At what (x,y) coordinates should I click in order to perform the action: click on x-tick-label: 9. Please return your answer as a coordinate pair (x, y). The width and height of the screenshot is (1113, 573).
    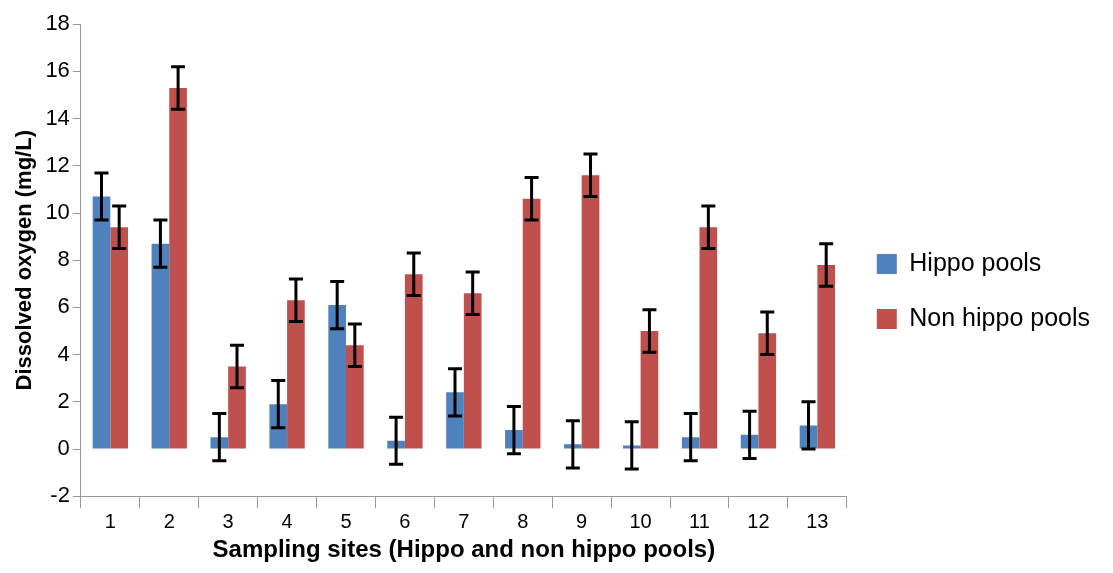
    Looking at the image, I should click on (582, 521).